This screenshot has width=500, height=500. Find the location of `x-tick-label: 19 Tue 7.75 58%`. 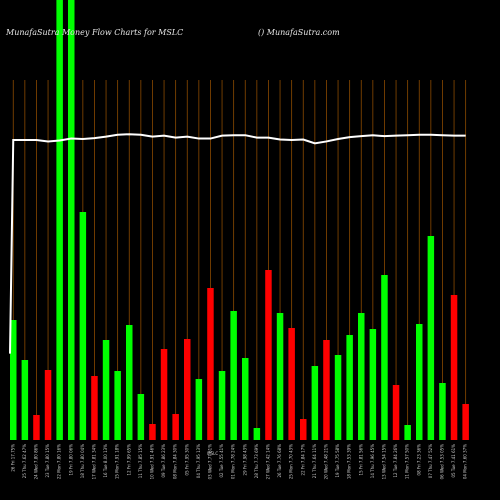

x-tick-label: 19 Tue 7.75 58% is located at coordinates (337, 461).